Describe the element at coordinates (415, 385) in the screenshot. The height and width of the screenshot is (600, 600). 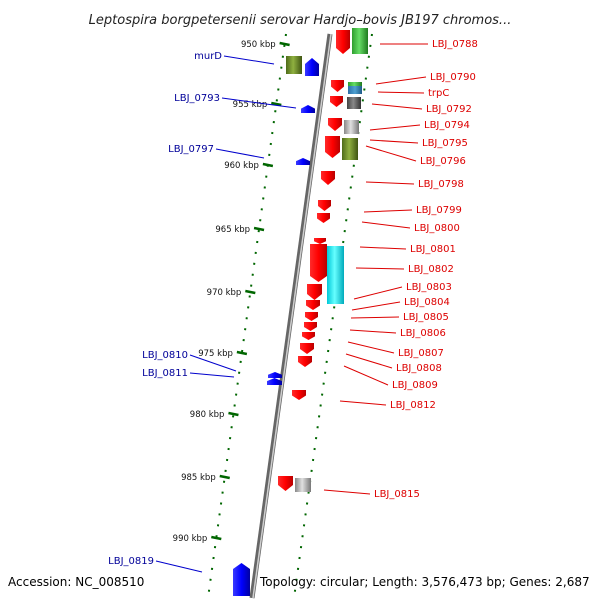
I see `gene-label-right: LBJ_0809` at that location.